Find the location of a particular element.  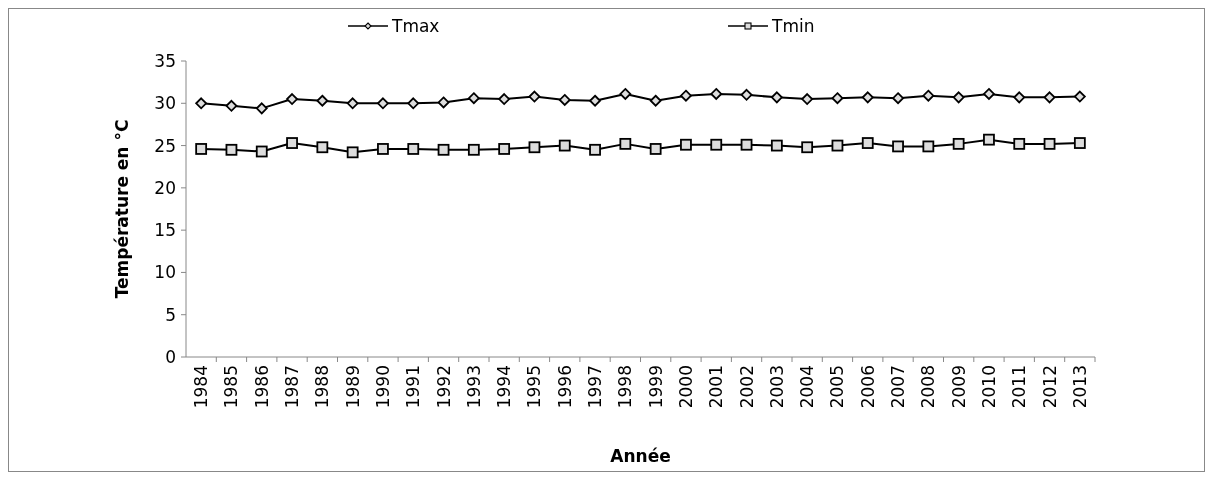

x-tick-label: 1996 is located at coordinates (564, 387).